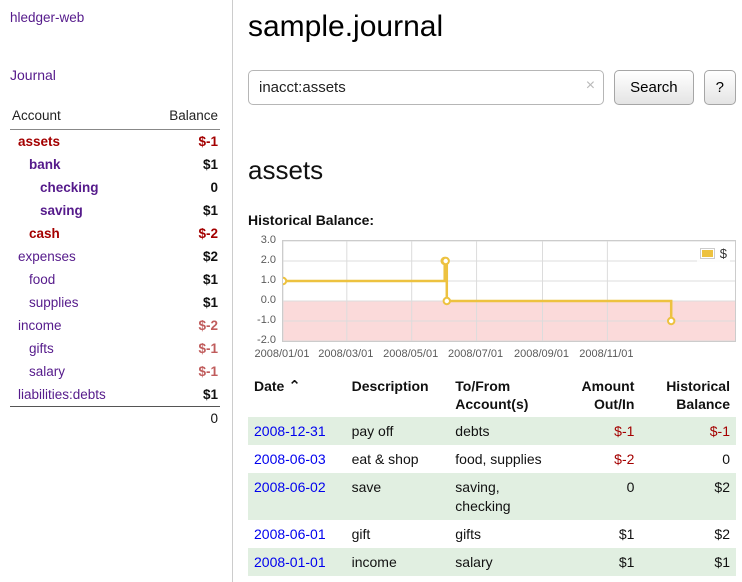 This screenshot has height=582, width=742. What do you see at coordinates (54, 302) in the screenshot?
I see `account-link: supplies` at bounding box center [54, 302].